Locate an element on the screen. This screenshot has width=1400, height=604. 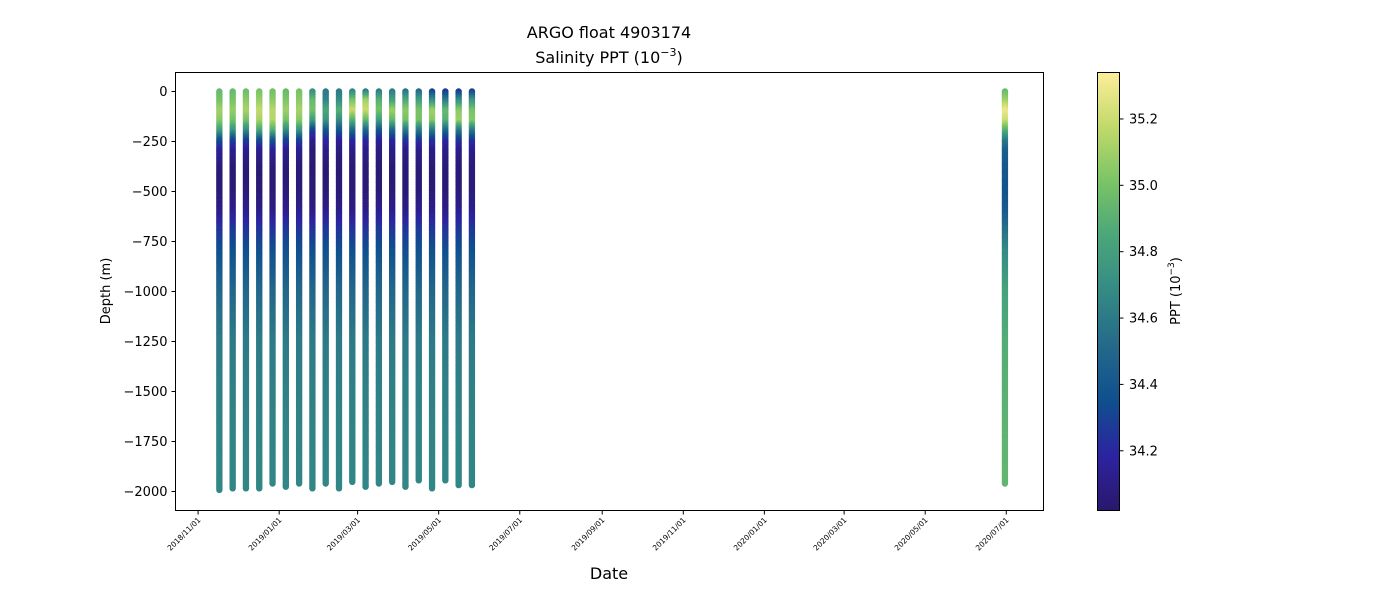
chart-title: ARGO float 4903174 is located at coordinates (609, 32).